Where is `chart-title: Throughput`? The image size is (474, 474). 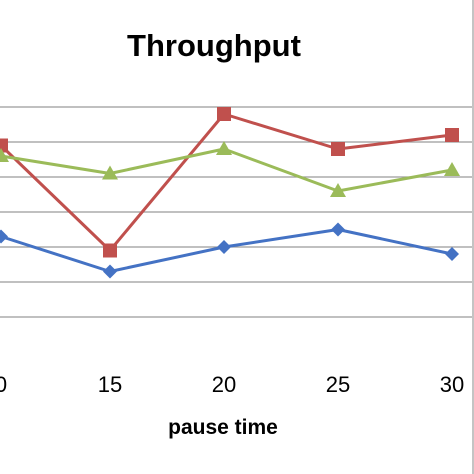 chart-title: Throughput is located at coordinates (214, 45).